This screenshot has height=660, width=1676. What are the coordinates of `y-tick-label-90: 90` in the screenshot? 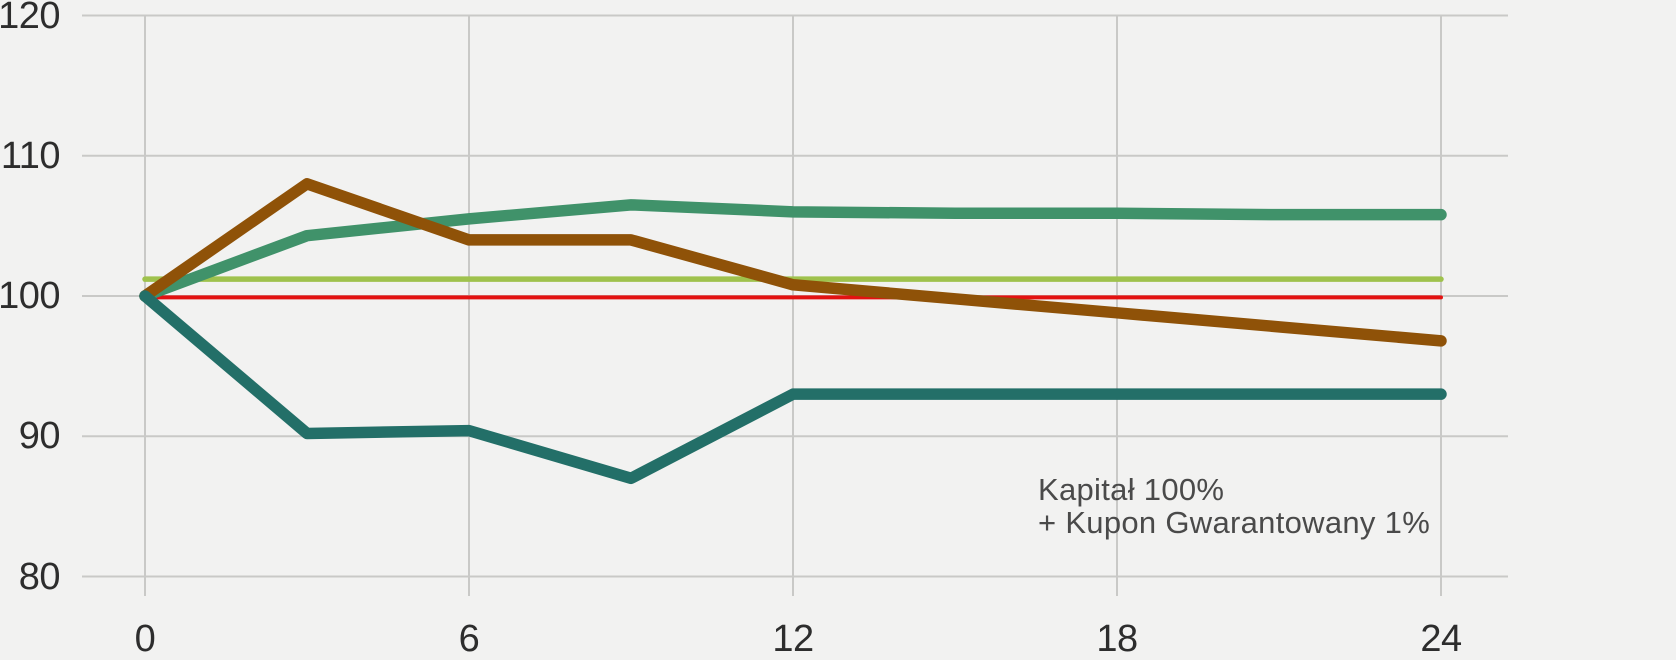 It's located at (39, 436).